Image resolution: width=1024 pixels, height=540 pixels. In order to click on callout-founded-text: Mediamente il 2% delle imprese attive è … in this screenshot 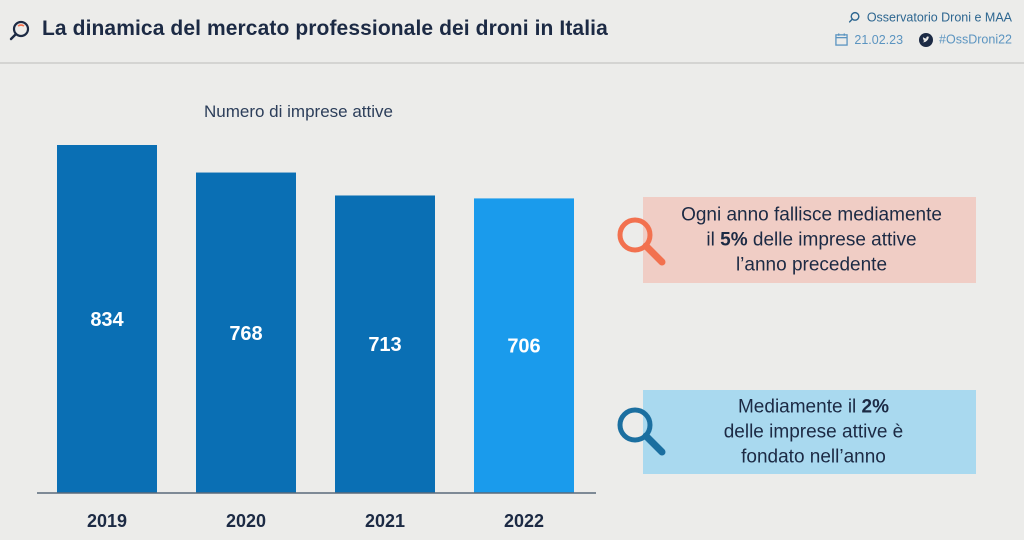, I will do `click(809, 432)`.